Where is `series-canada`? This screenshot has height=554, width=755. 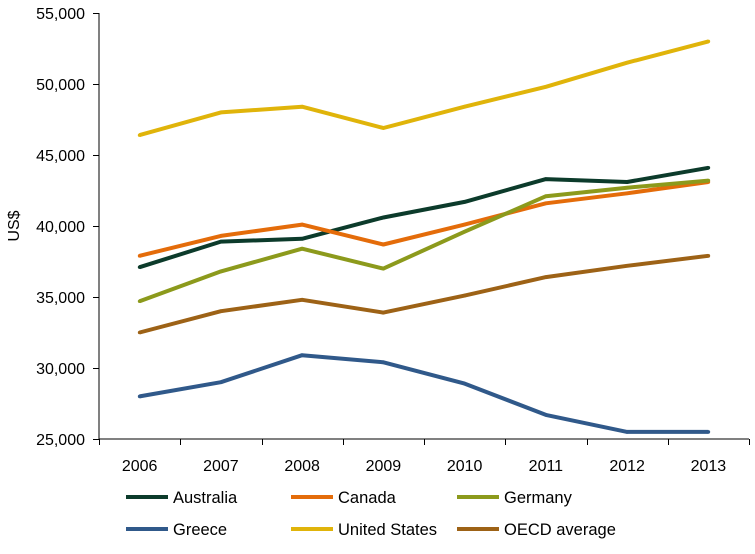
series-canada is located at coordinates (424, 219).